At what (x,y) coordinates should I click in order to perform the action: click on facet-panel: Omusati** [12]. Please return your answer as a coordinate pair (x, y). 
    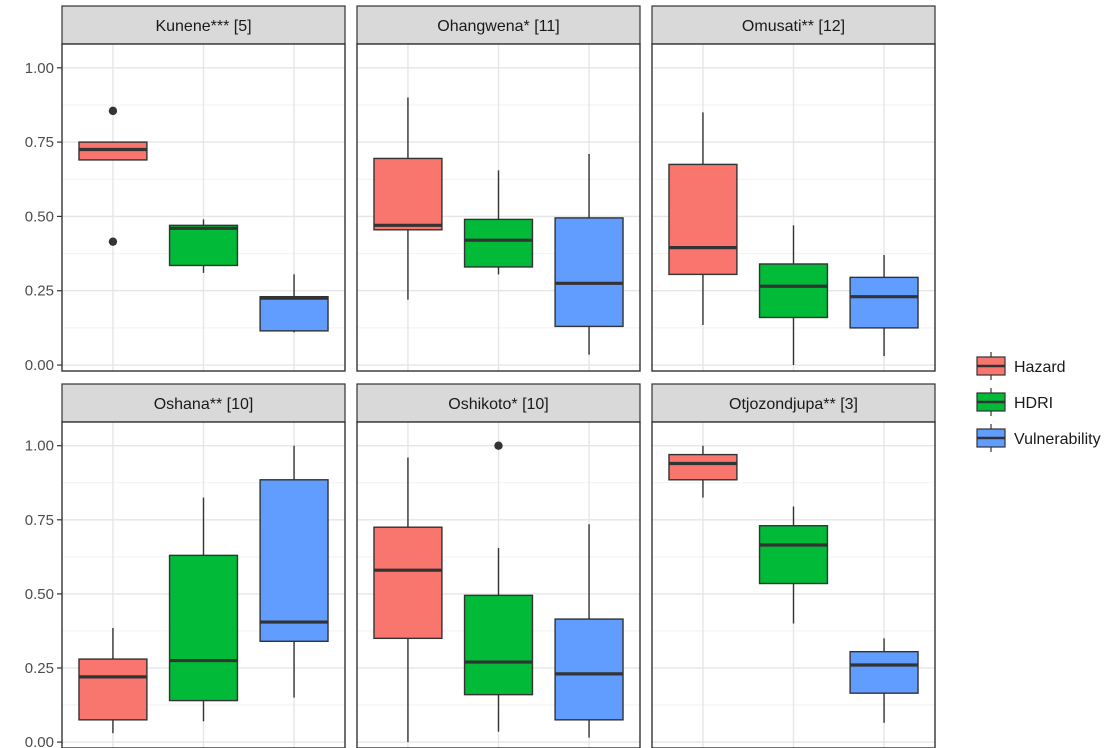
    Looking at the image, I should click on (793, 188).